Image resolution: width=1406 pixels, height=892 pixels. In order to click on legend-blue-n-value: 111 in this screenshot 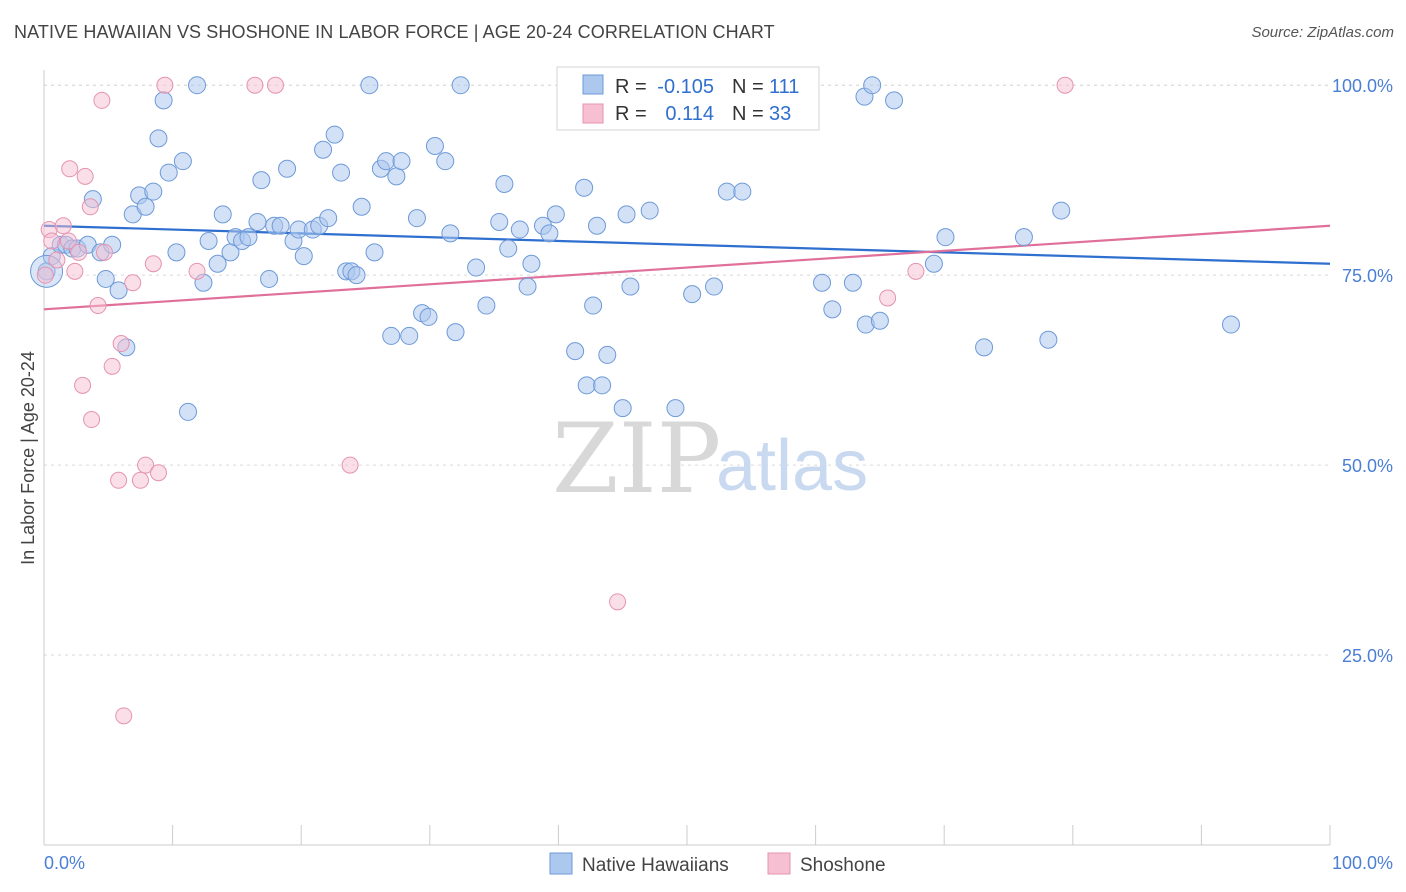, I will do `click(784, 87)`.